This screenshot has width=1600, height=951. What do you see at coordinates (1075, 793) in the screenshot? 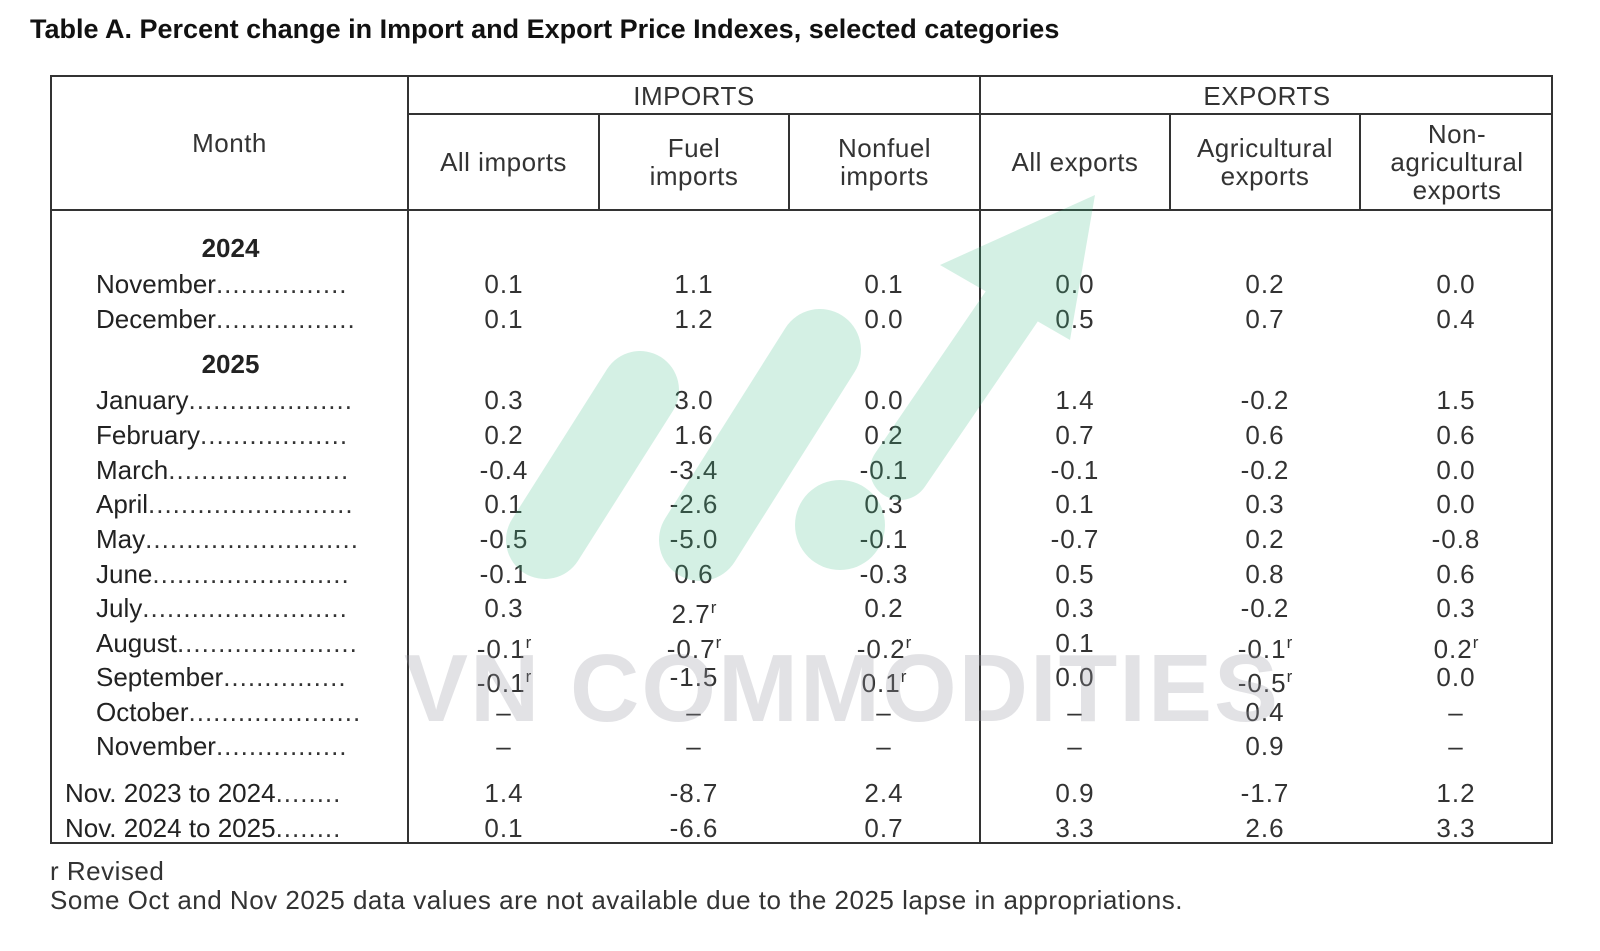
I see `cell-value: 0.9` at bounding box center [1075, 793].